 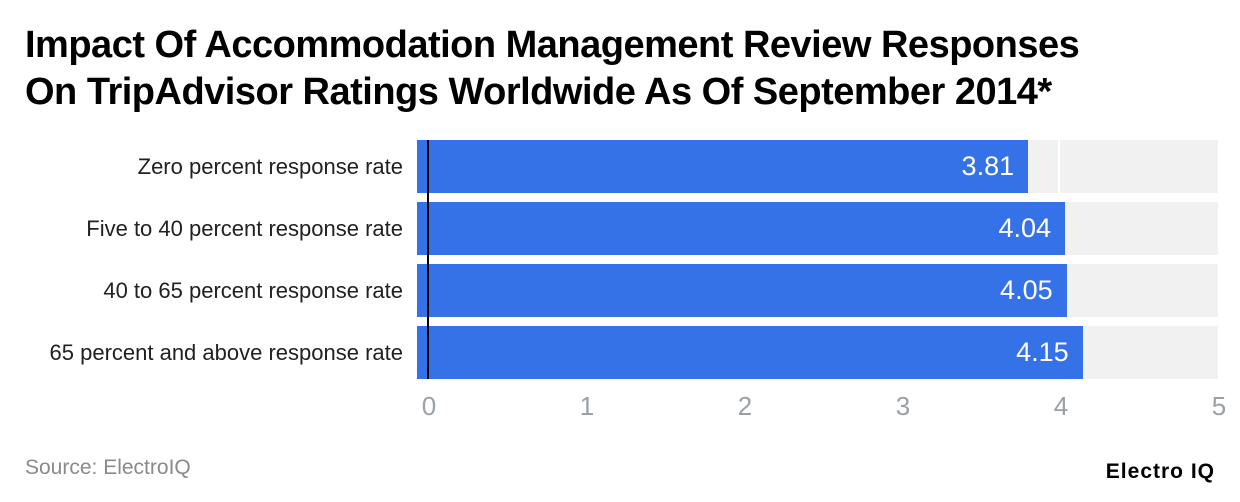 What do you see at coordinates (108, 467) in the screenshot?
I see `source-note: Source: ElectroIQ` at bounding box center [108, 467].